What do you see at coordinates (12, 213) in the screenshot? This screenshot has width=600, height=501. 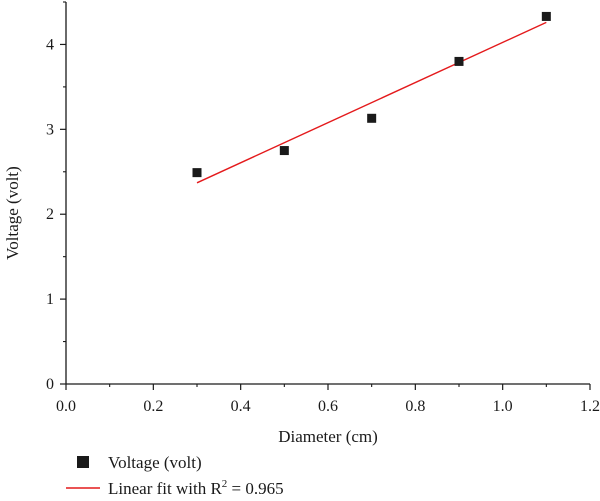 I see `y-axis-title: Voltage (volt)` at bounding box center [12, 213].